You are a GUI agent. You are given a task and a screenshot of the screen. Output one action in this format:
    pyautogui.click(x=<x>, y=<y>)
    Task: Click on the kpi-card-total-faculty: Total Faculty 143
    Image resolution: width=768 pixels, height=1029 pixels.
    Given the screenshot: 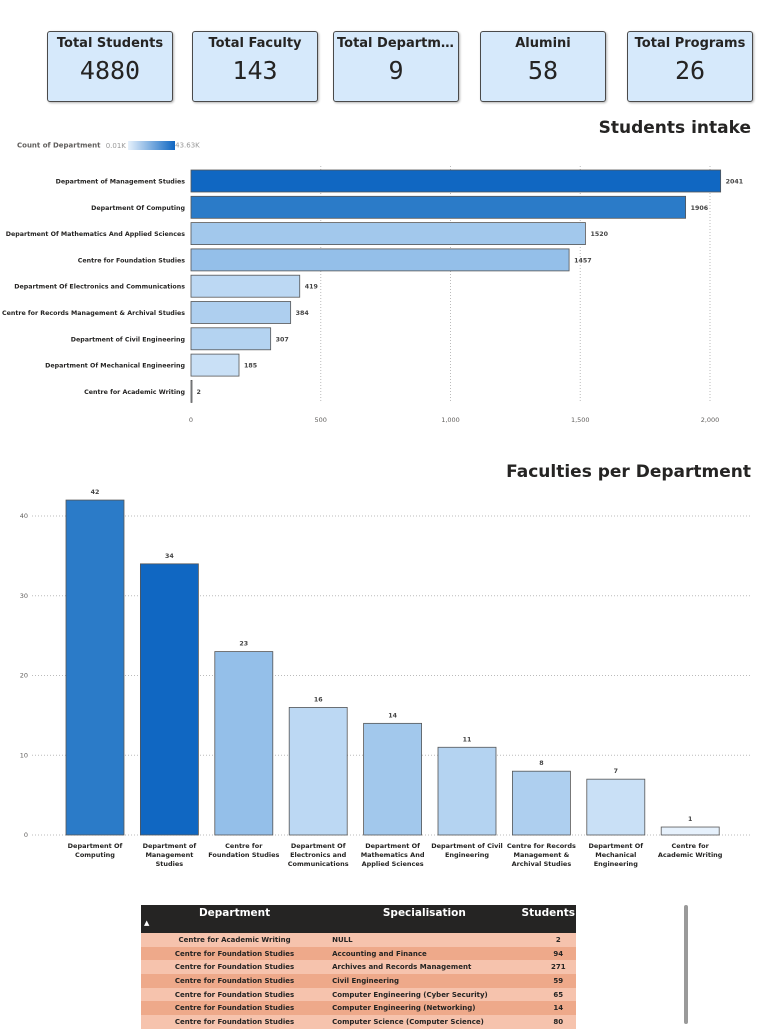 What is the action you would take?
    pyautogui.click(x=255, y=66)
    